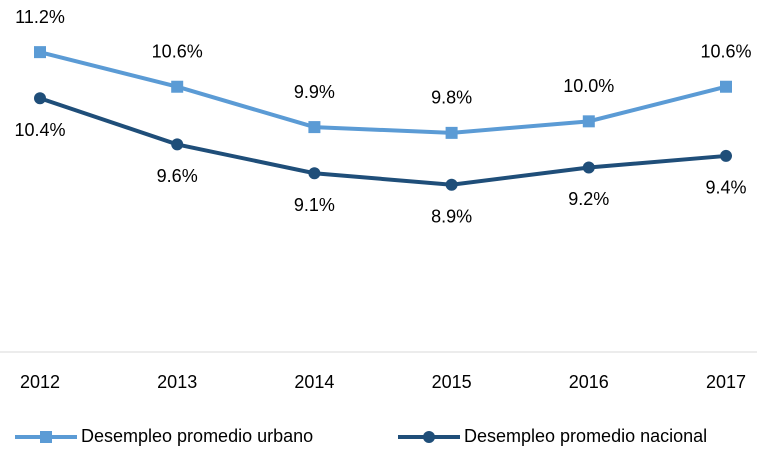 This screenshot has height=449, width=757. I want to click on x-tick-label: 2017, so click(726, 382).